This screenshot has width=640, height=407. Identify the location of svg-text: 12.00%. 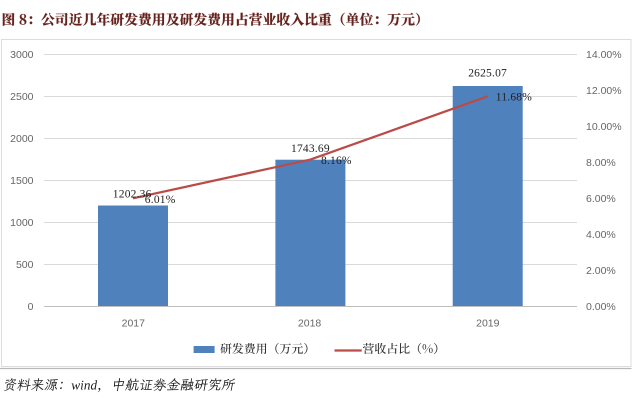
(604, 91).